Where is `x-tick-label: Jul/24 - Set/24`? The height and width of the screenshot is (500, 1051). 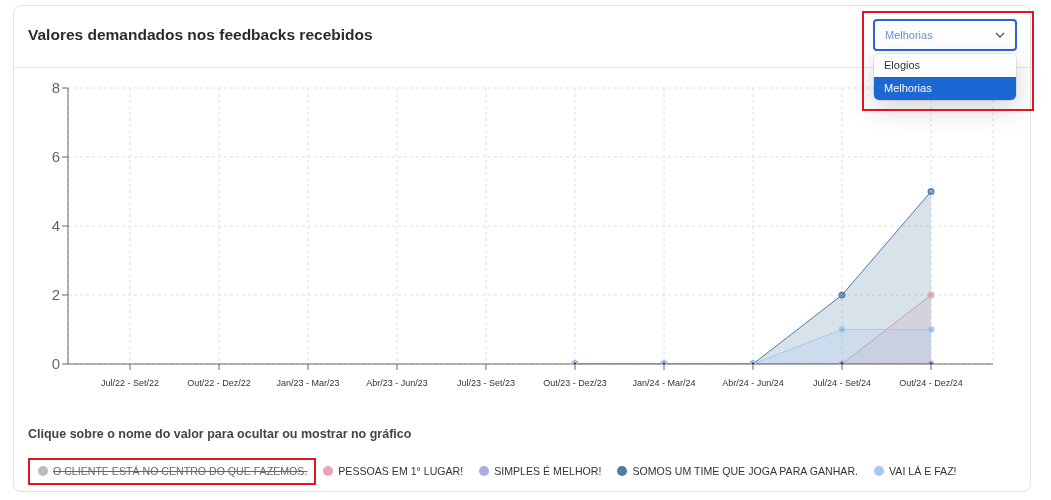
x-tick-label: Jul/24 - Set/24 is located at coordinates (842, 383).